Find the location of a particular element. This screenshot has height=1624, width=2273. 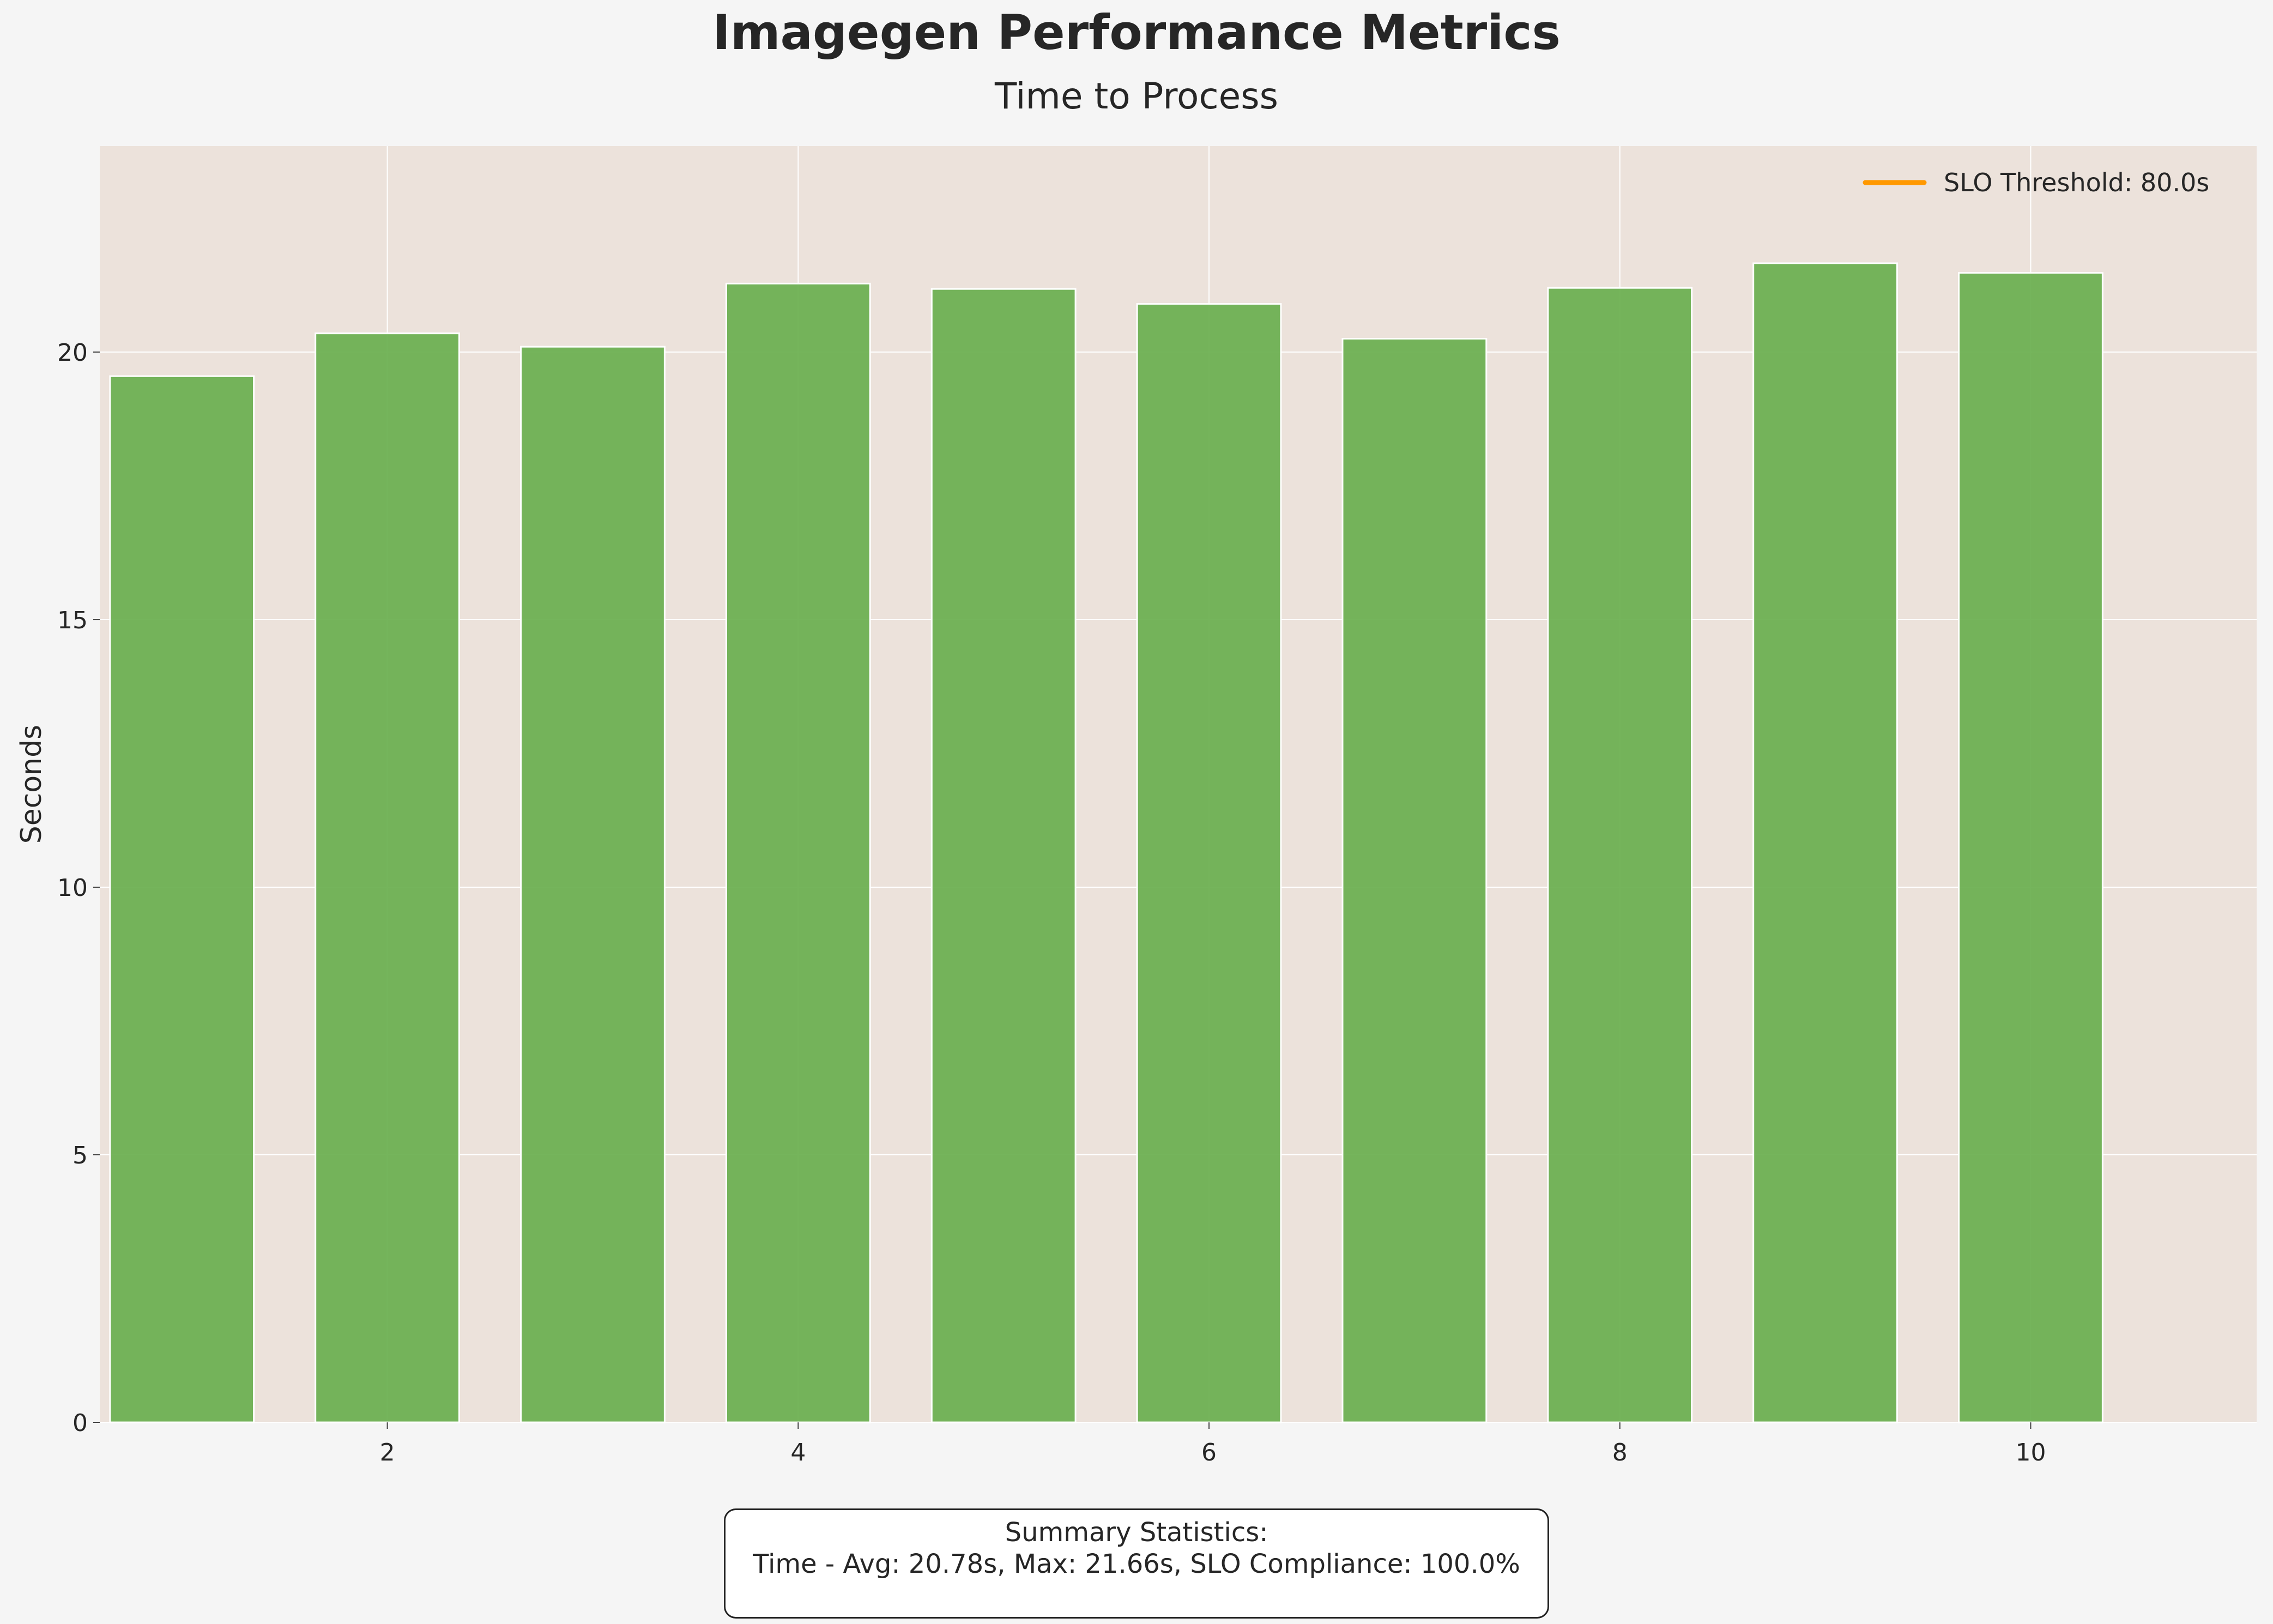

y-tick-label: 20 is located at coordinates (72, 353).